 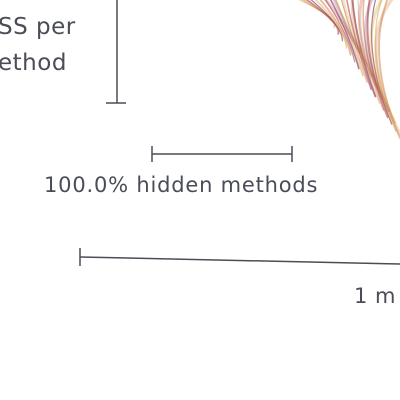 I want to click on hidden-methods-scale-label: 100.0% hidden methods, so click(x=181, y=185).